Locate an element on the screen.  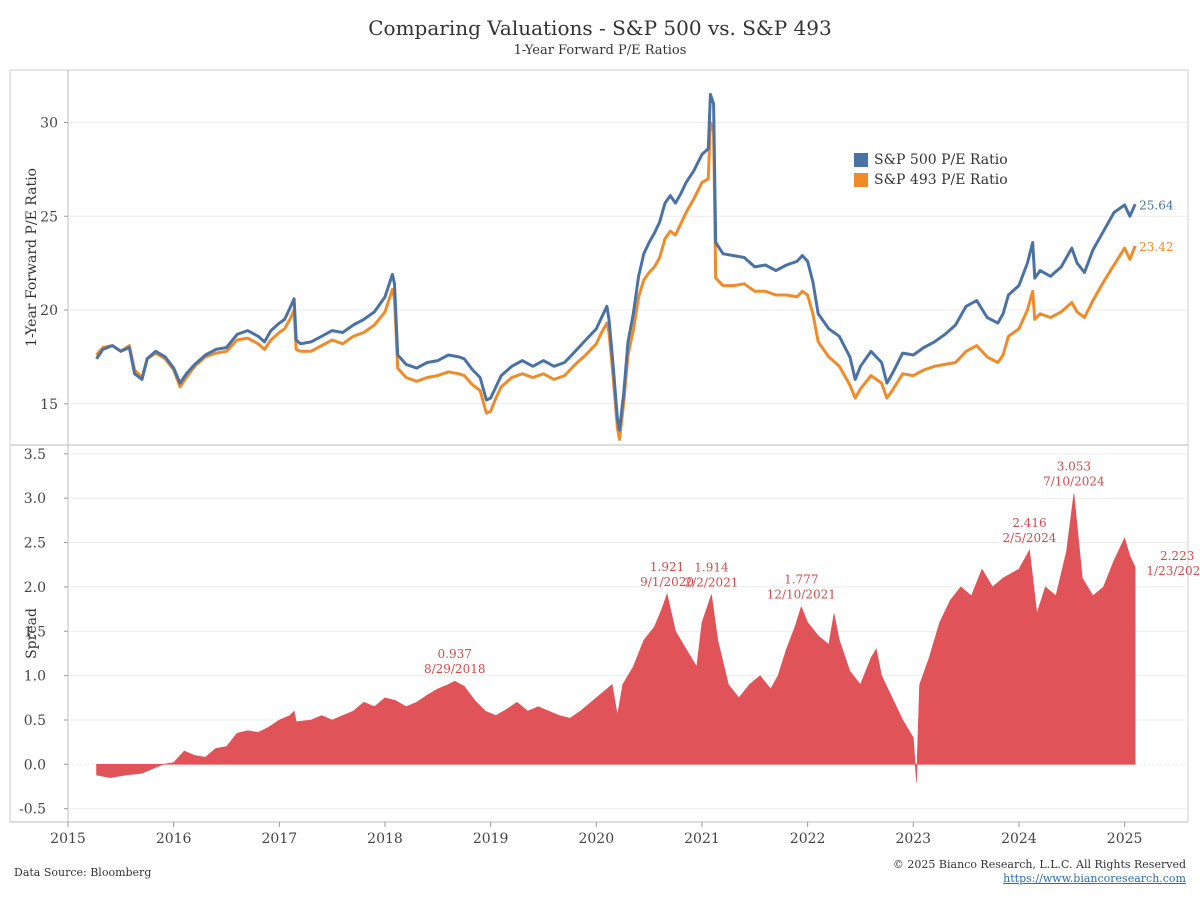
y-tick-label-bottom: 1.0 is located at coordinates (35, 677).